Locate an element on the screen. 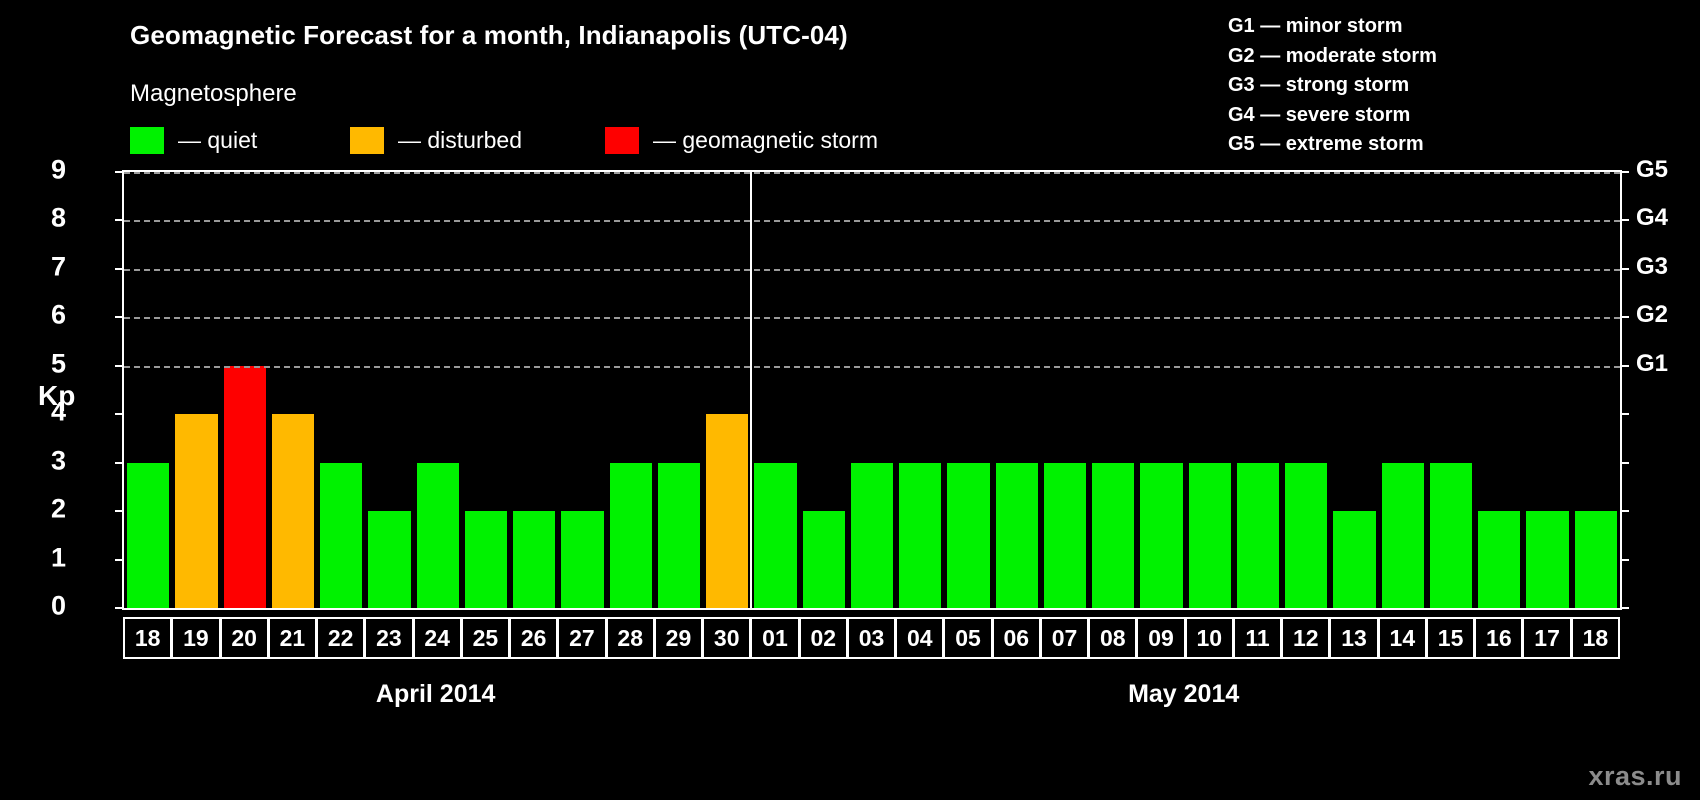 The image size is (1700, 800). legend-item: — disturbed is located at coordinates (436, 140).